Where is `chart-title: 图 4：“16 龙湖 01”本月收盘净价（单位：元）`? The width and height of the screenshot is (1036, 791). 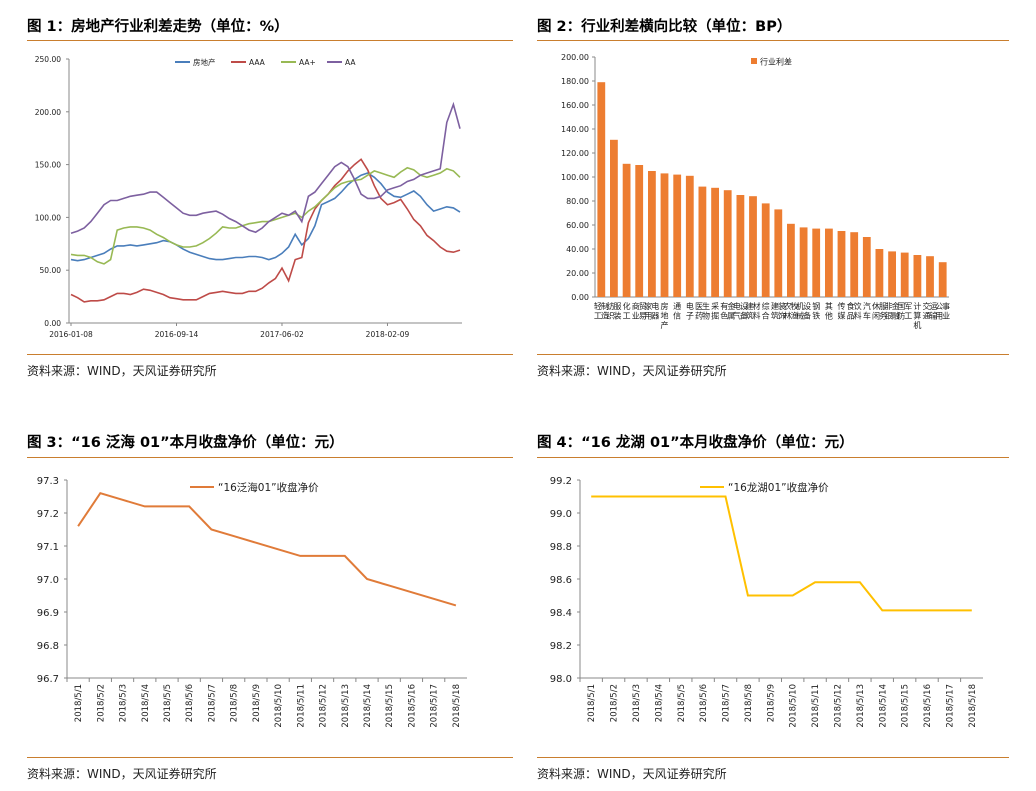 chart-title: 图 4：“16 龙湖 01”本月收盘净价（单位：元） is located at coordinates (695, 443).